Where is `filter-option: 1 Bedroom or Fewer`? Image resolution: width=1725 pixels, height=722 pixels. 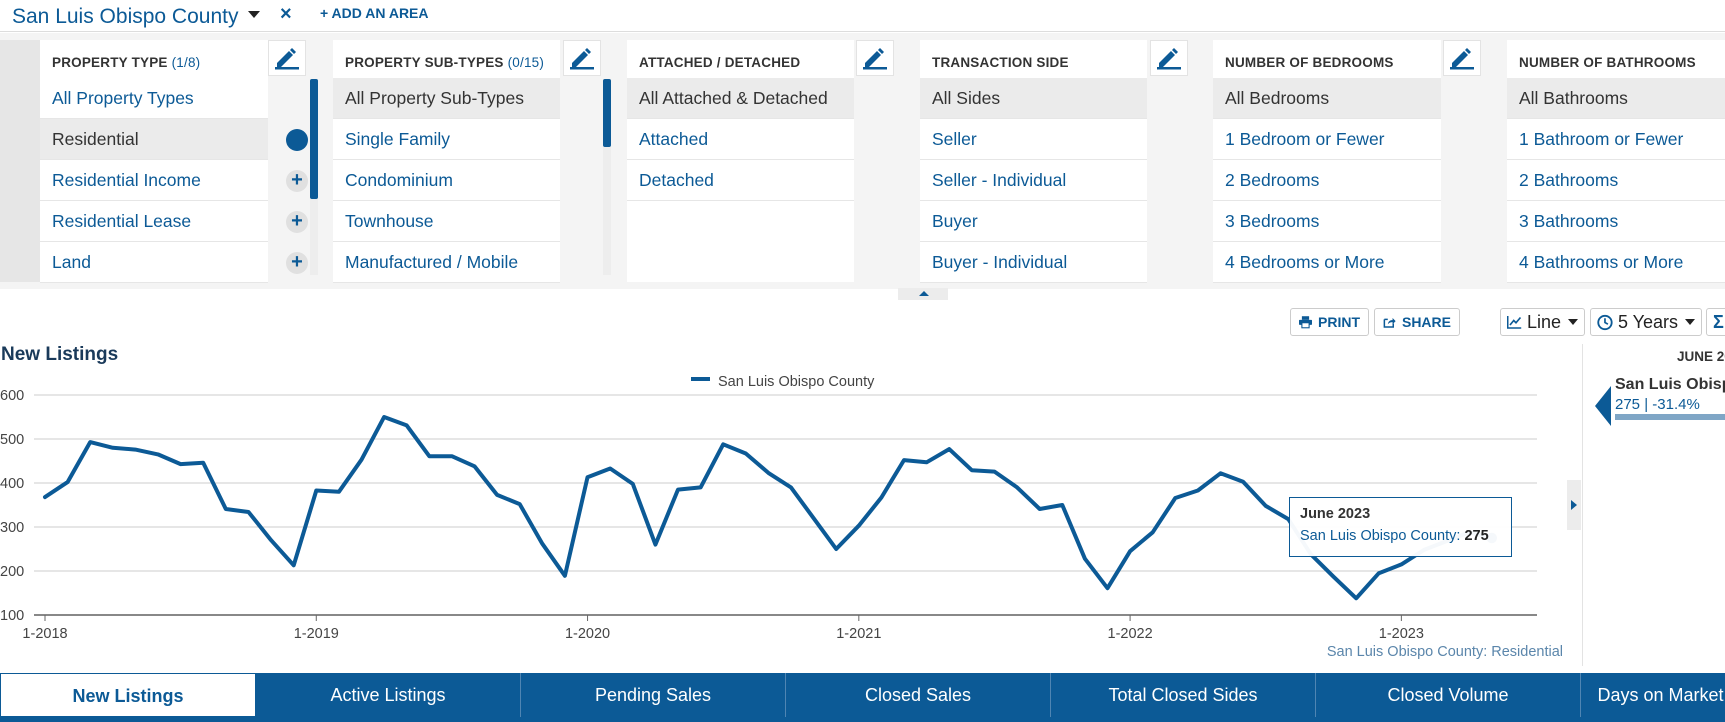 filter-option: 1 Bedroom or Fewer is located at coordinates (1327, 139).